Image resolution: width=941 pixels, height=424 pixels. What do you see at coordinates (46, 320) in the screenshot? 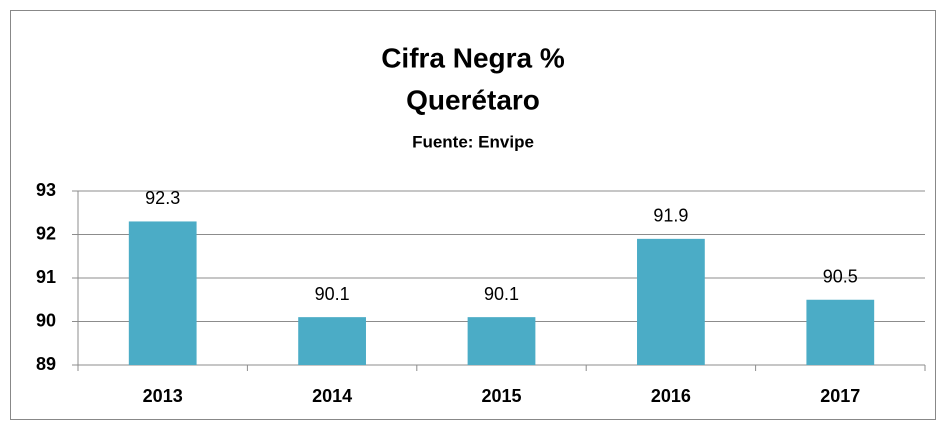
I see `y-tick-label: 90` at bounding box center [46, 320].